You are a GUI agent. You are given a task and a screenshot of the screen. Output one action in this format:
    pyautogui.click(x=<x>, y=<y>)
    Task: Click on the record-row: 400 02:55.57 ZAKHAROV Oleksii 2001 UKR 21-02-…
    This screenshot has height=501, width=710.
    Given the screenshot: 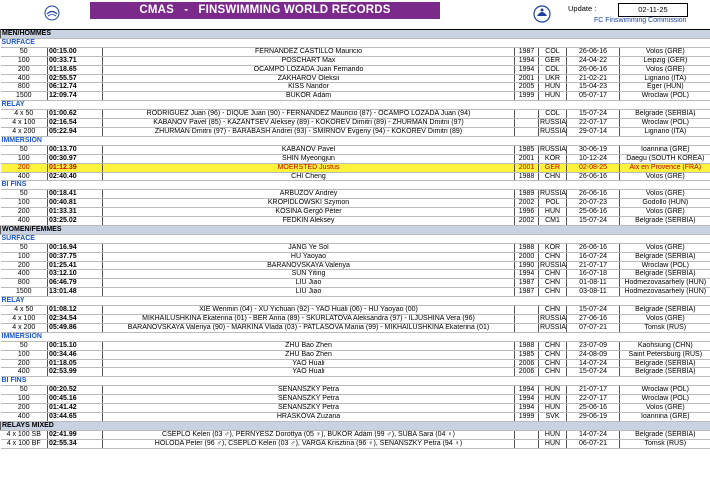 What is the action you would take?
    pyautogui.click(x=355, y=79)
    